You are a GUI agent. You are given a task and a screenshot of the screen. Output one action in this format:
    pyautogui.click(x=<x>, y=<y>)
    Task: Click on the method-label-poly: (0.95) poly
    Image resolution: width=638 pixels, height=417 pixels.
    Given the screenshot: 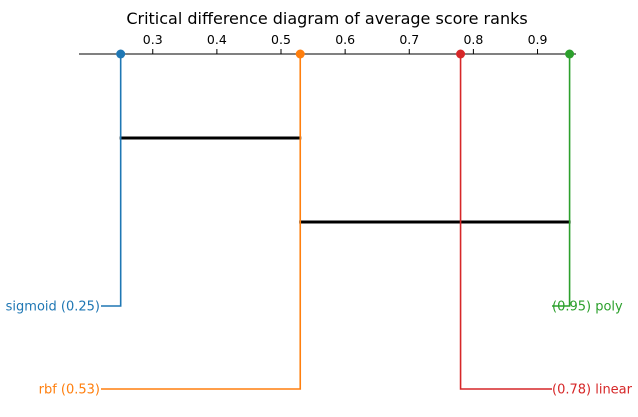 What is the action you would take?
    pyautogui.click(x=587, y=307)
    